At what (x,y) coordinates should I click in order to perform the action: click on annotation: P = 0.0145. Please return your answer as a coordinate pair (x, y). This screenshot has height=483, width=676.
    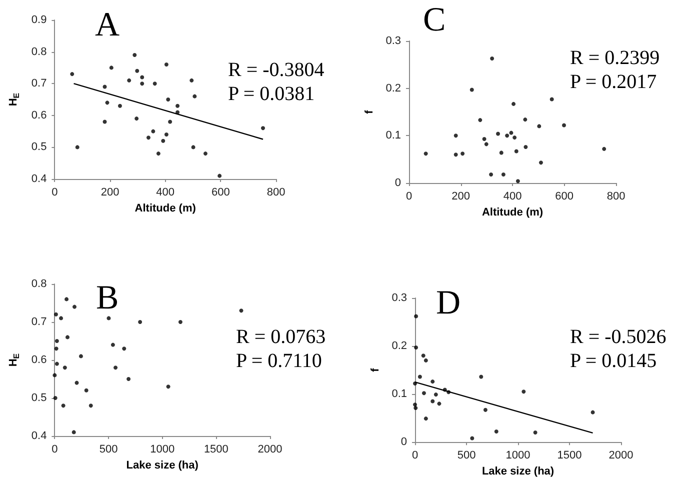
    Looking at the image, I should click on (613, 361).